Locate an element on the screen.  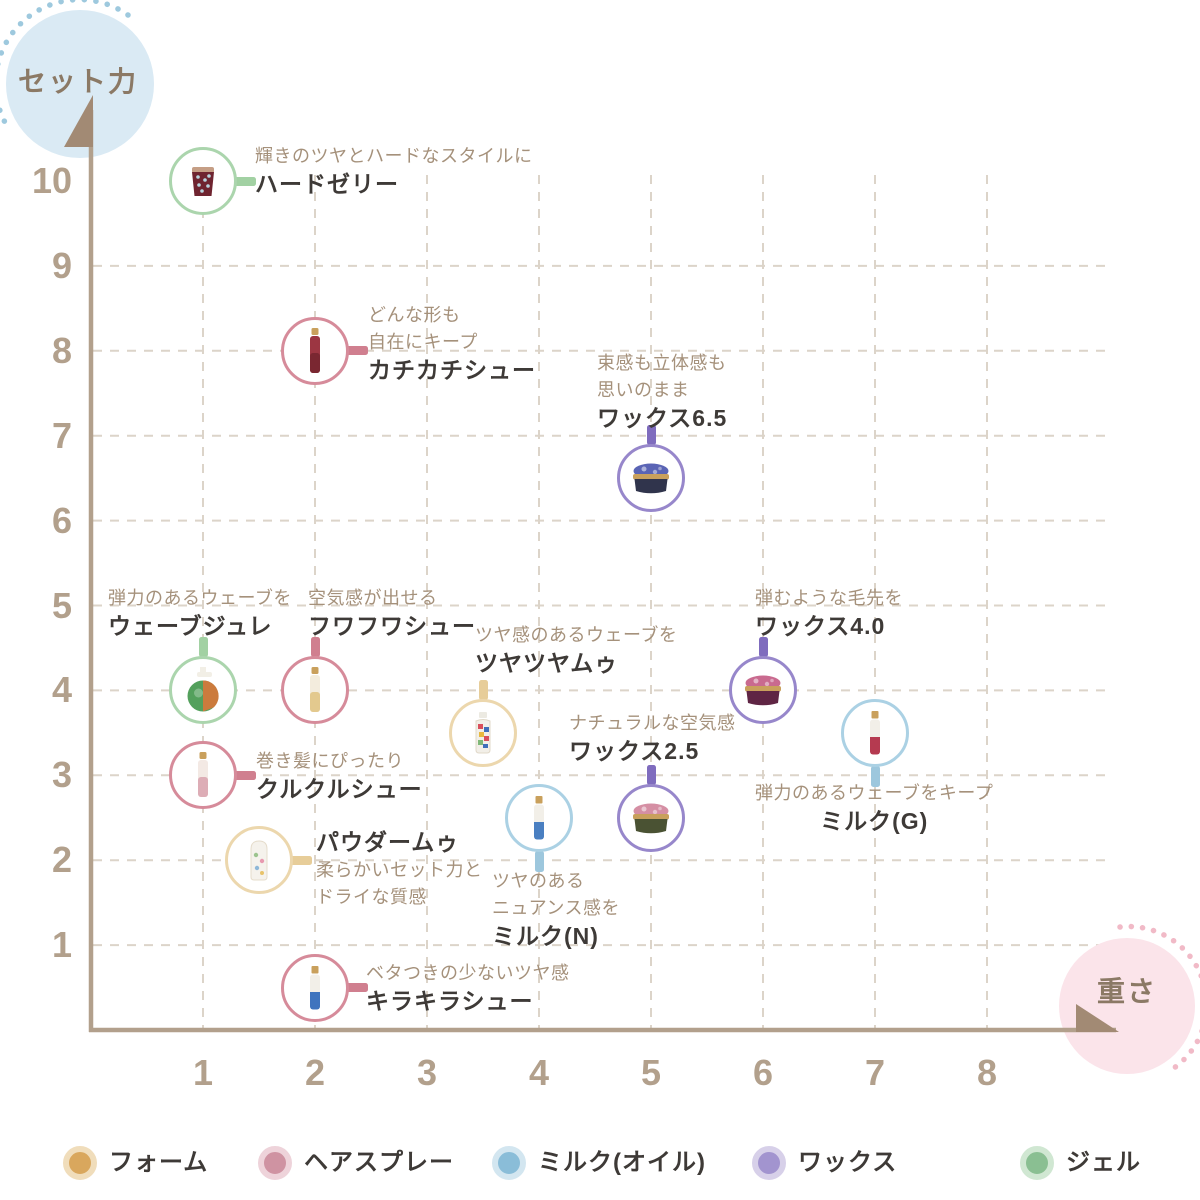
product-marker-powder-mou is located at coordinates (259, 860).